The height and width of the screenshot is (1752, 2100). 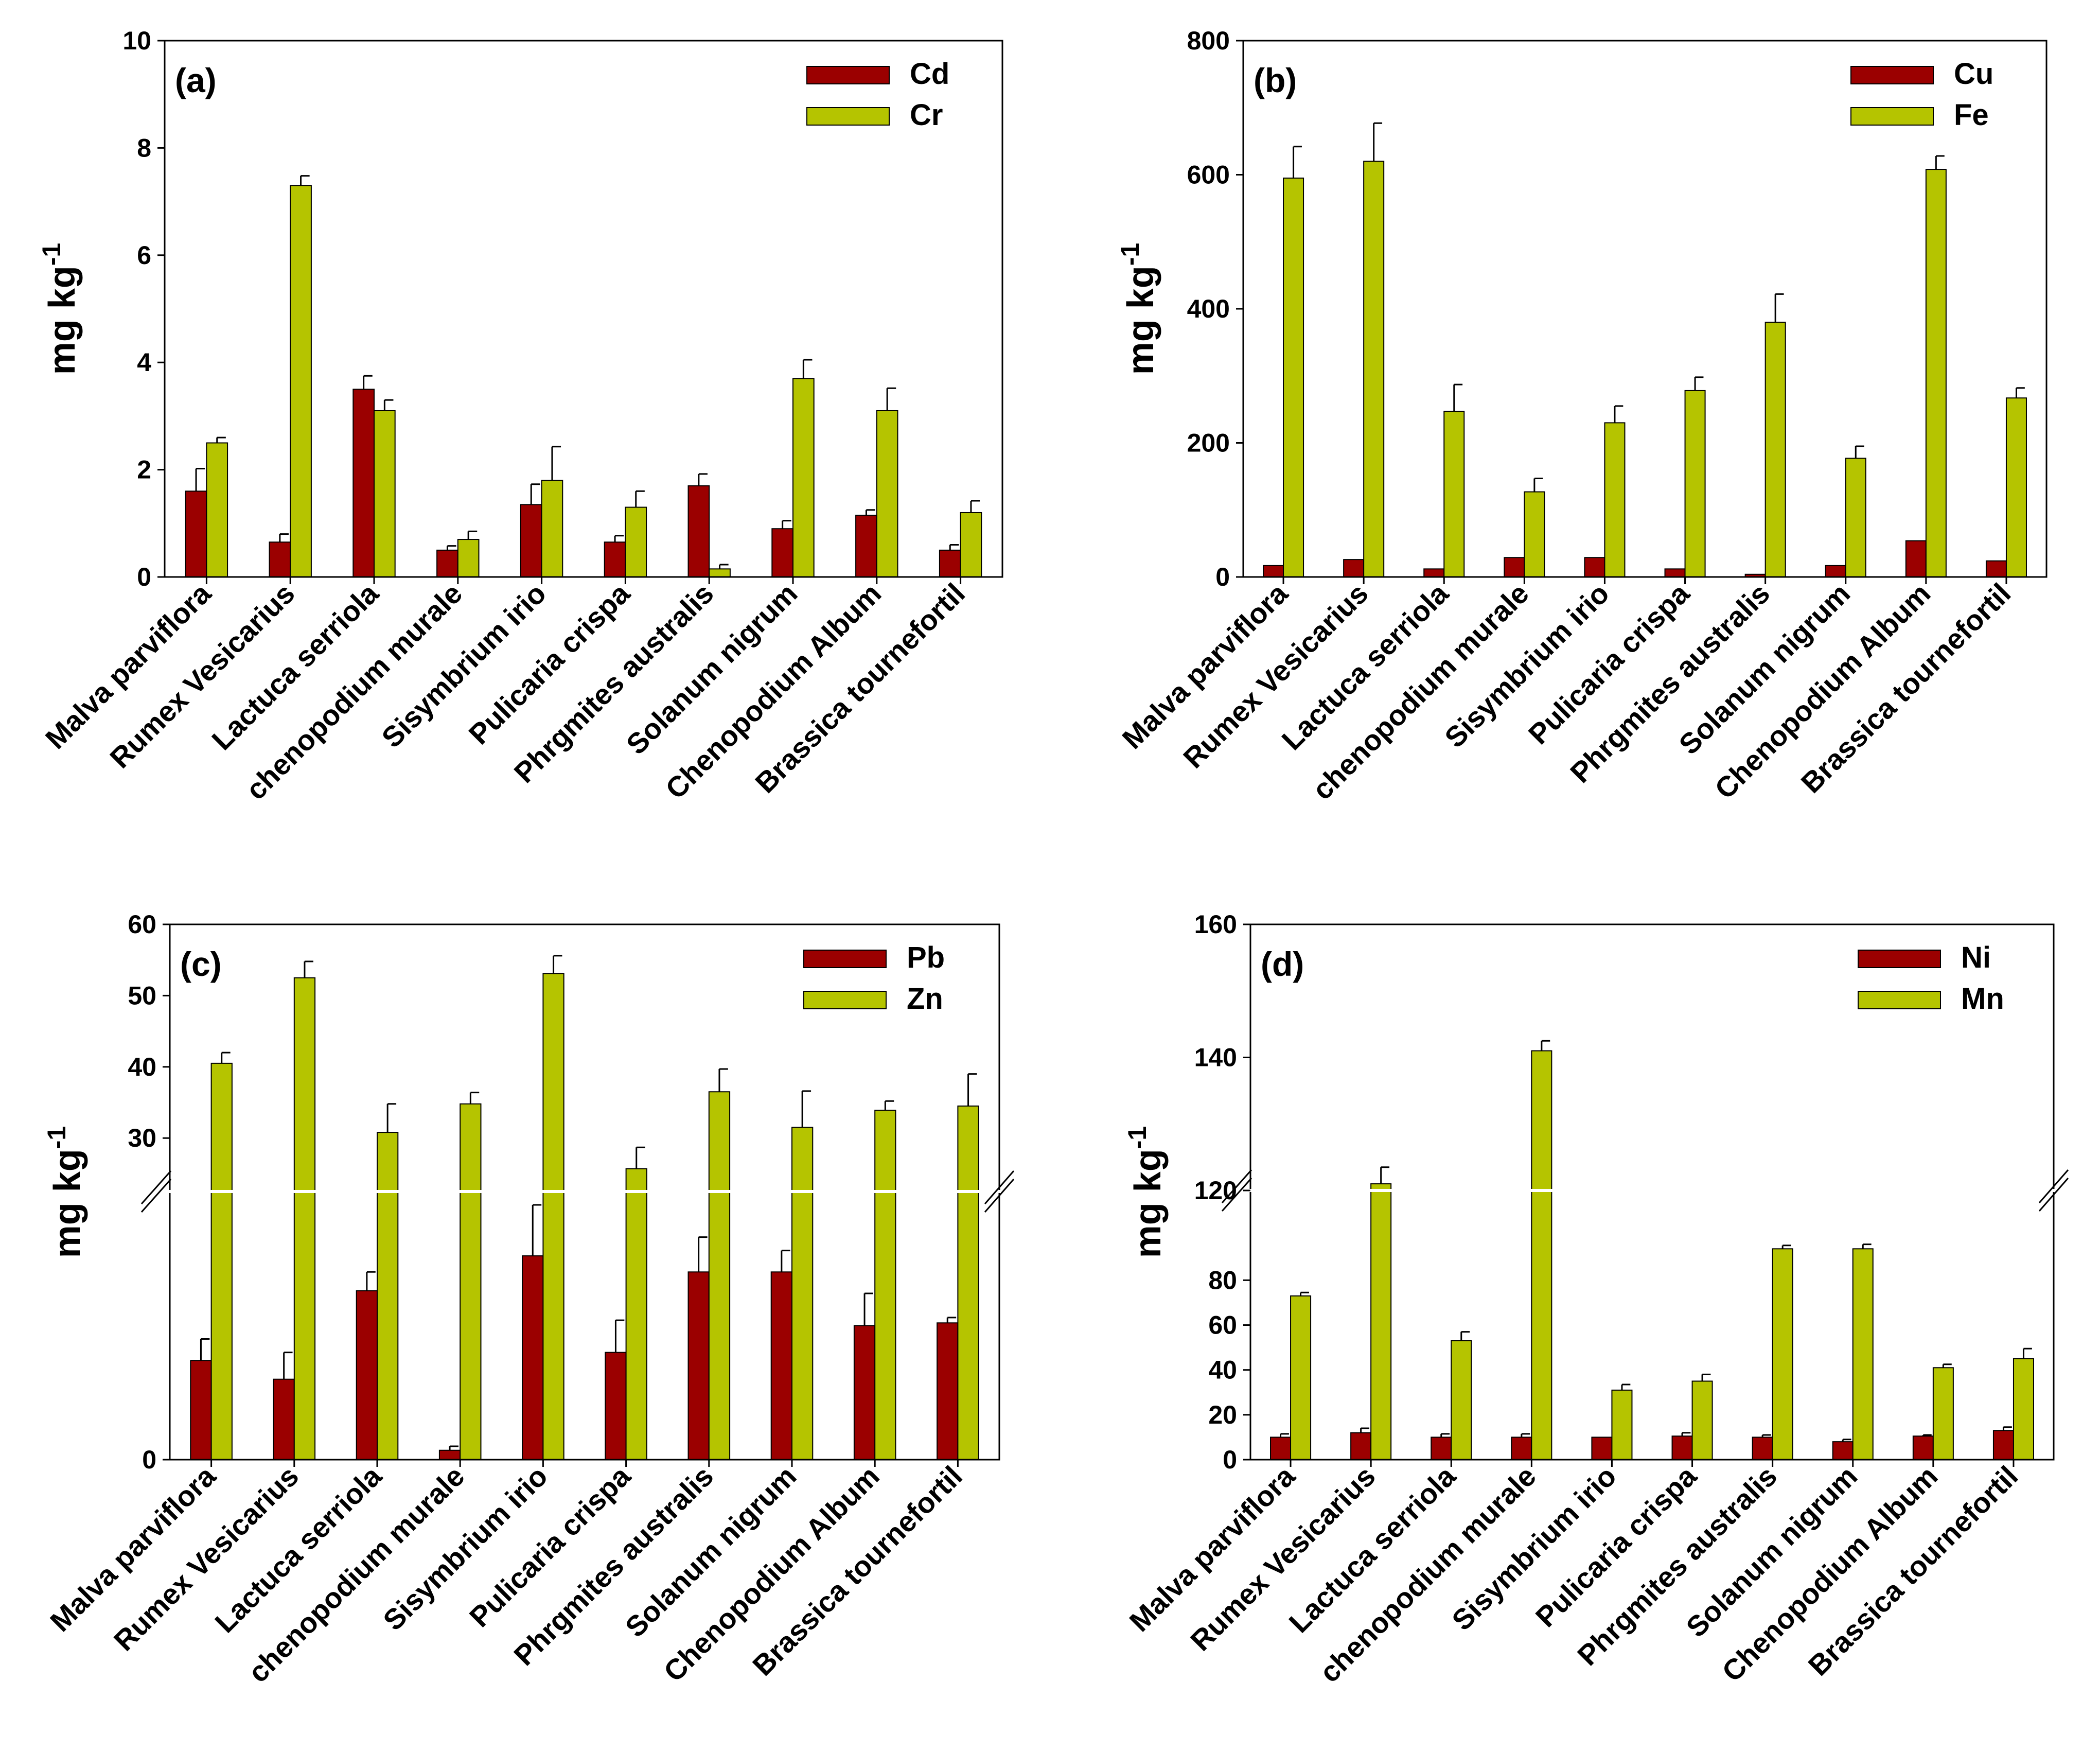 I want to click on legend-swatch-cu, so click(x=1892, y=75).